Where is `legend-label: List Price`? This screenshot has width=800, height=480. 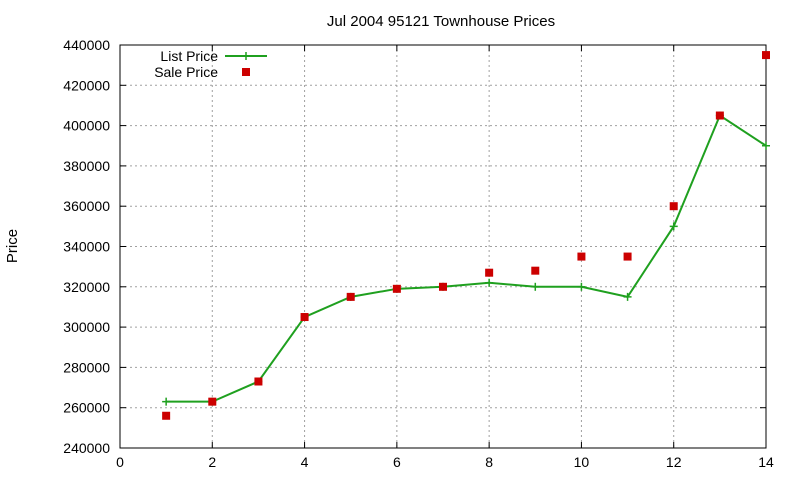
legend-label: List Price is located at coordinates (189, 56).